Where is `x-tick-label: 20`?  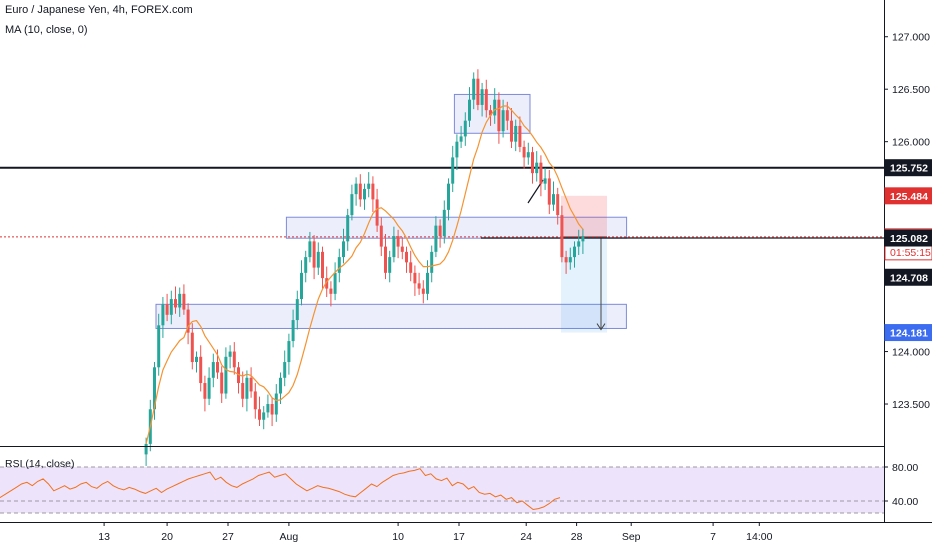
x-tick-label: 20 is located at coordinates (167, 537).